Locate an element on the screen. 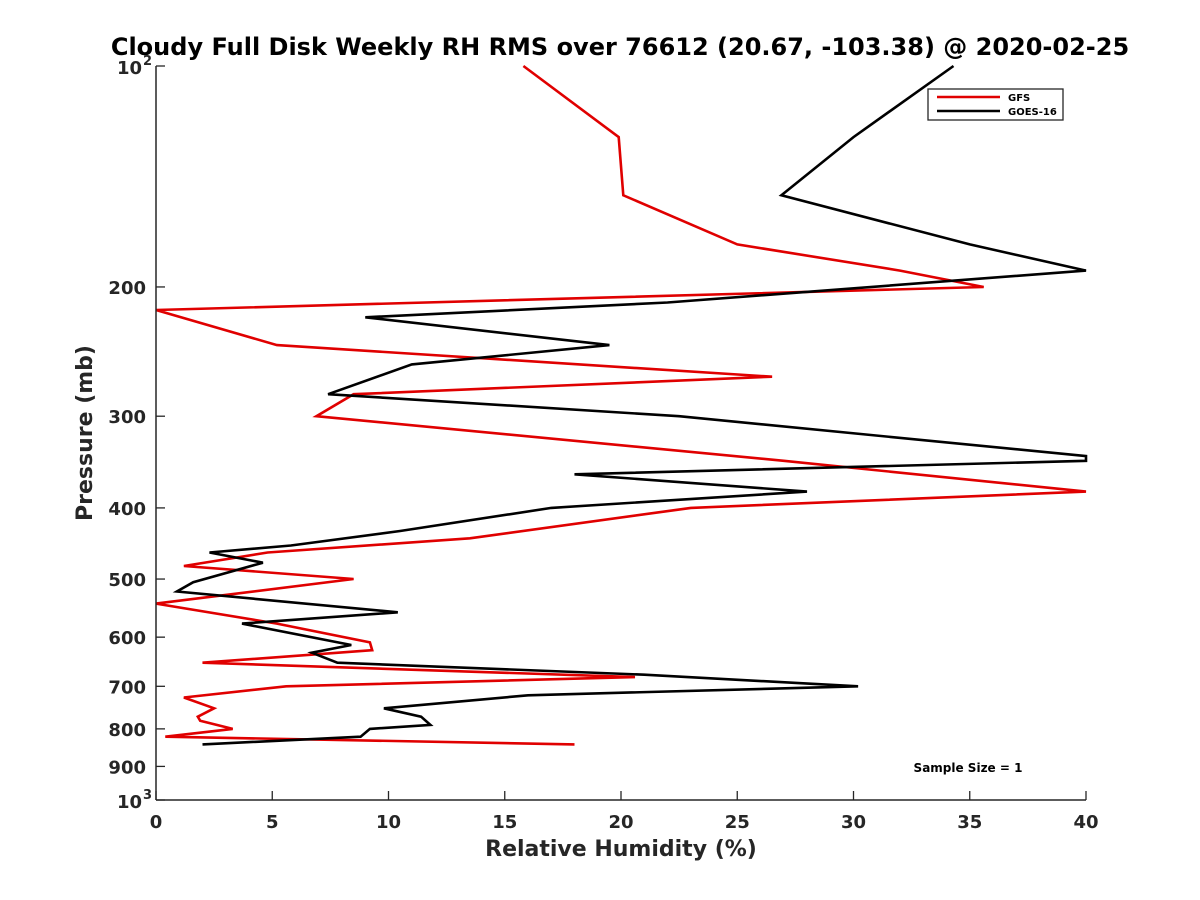 This screenshot has height=900, width=1200. y-tick-label: 200 is located at coordinates (127, 288).